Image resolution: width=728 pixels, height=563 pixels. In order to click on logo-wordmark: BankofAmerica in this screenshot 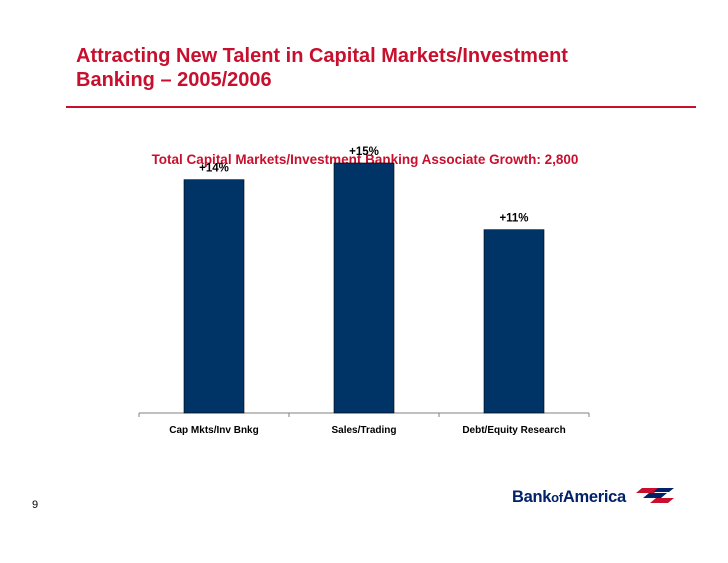, I will do `click(569, 497)`.